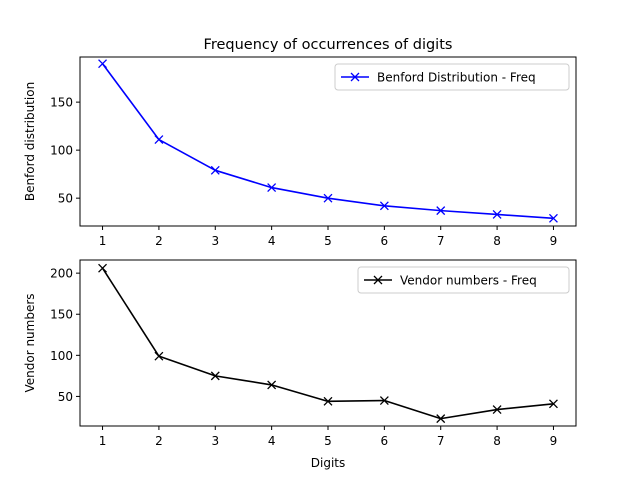  What do you see at coordinates (328, 463) in the screenshot?
I see `x-axis-label: Digits` at bounding box center [328, 463].